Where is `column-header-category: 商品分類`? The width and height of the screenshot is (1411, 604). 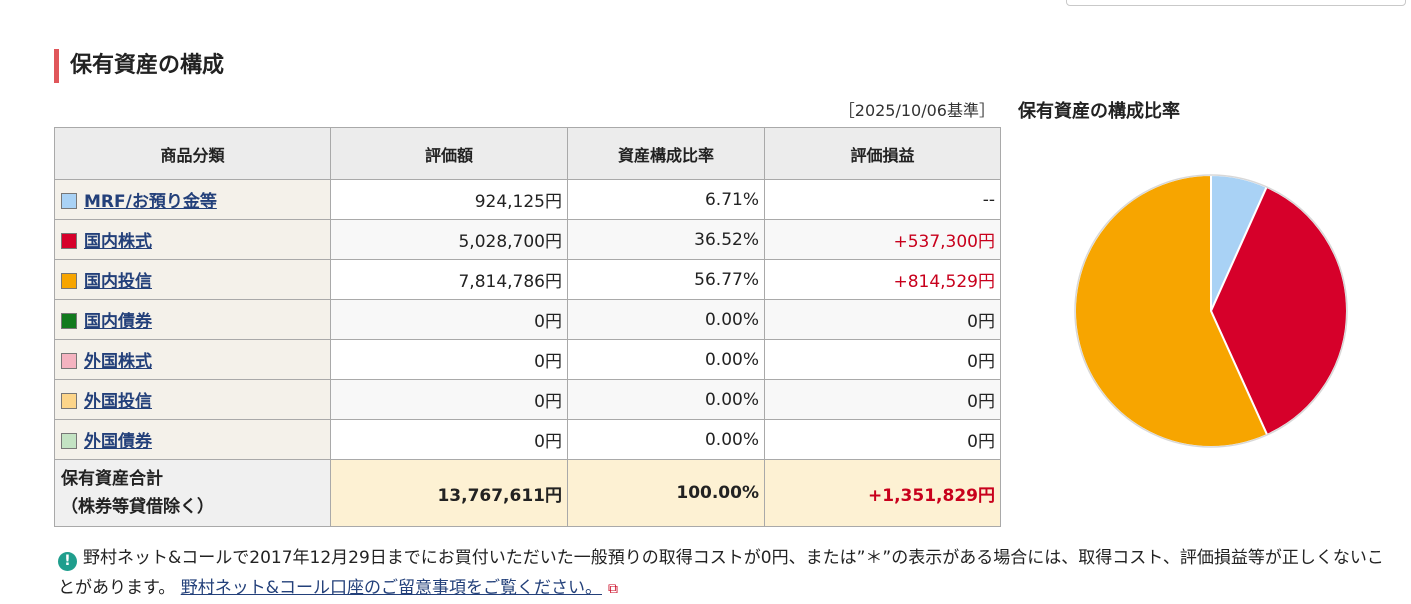 column-header-category: 商品分類 is located at coordinates (192, 153).